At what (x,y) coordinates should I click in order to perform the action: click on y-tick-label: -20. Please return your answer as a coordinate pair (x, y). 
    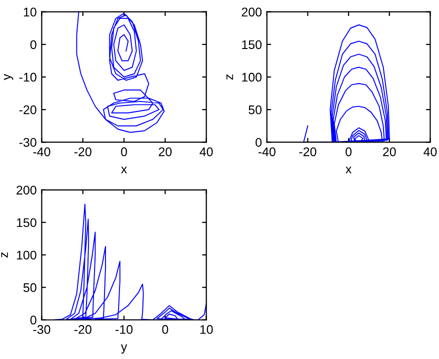
    Looking at the image, I should click on (27, 109).